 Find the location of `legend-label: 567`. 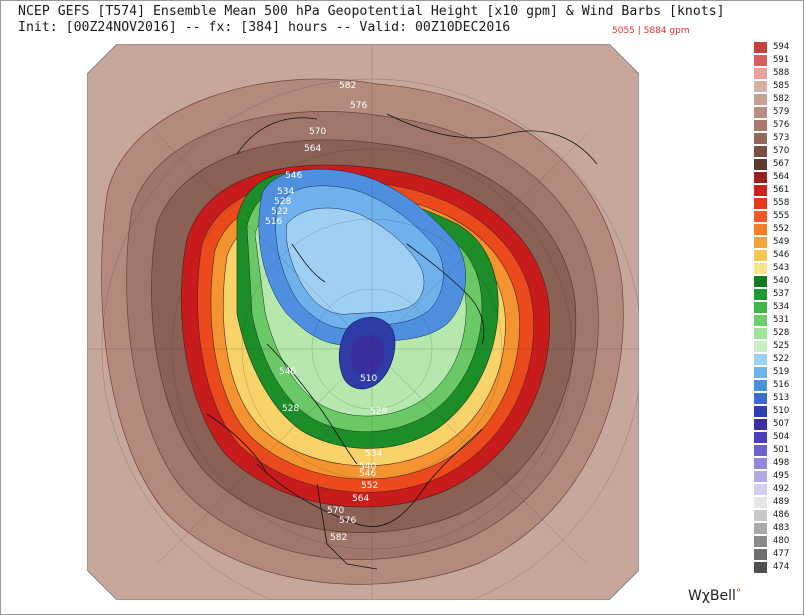

legend-label: 567 is located at coordinates (781, 164).